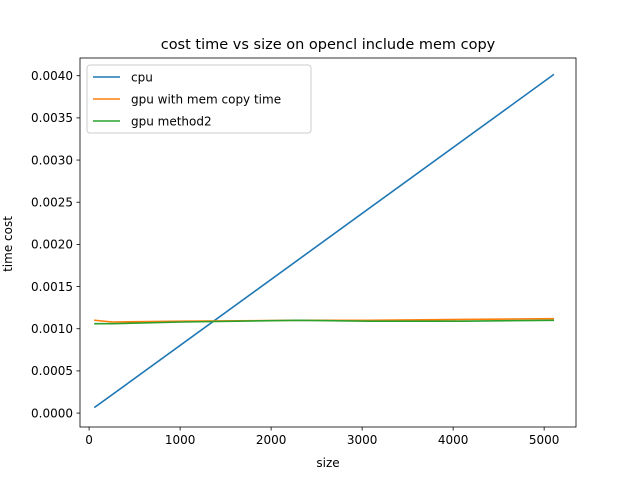 This screenshot has width=640, height=480. What do you see at coordinates (89, 440) in the screenshot?
I see `x-tick-label: 0` at bounding box center [89, 440].